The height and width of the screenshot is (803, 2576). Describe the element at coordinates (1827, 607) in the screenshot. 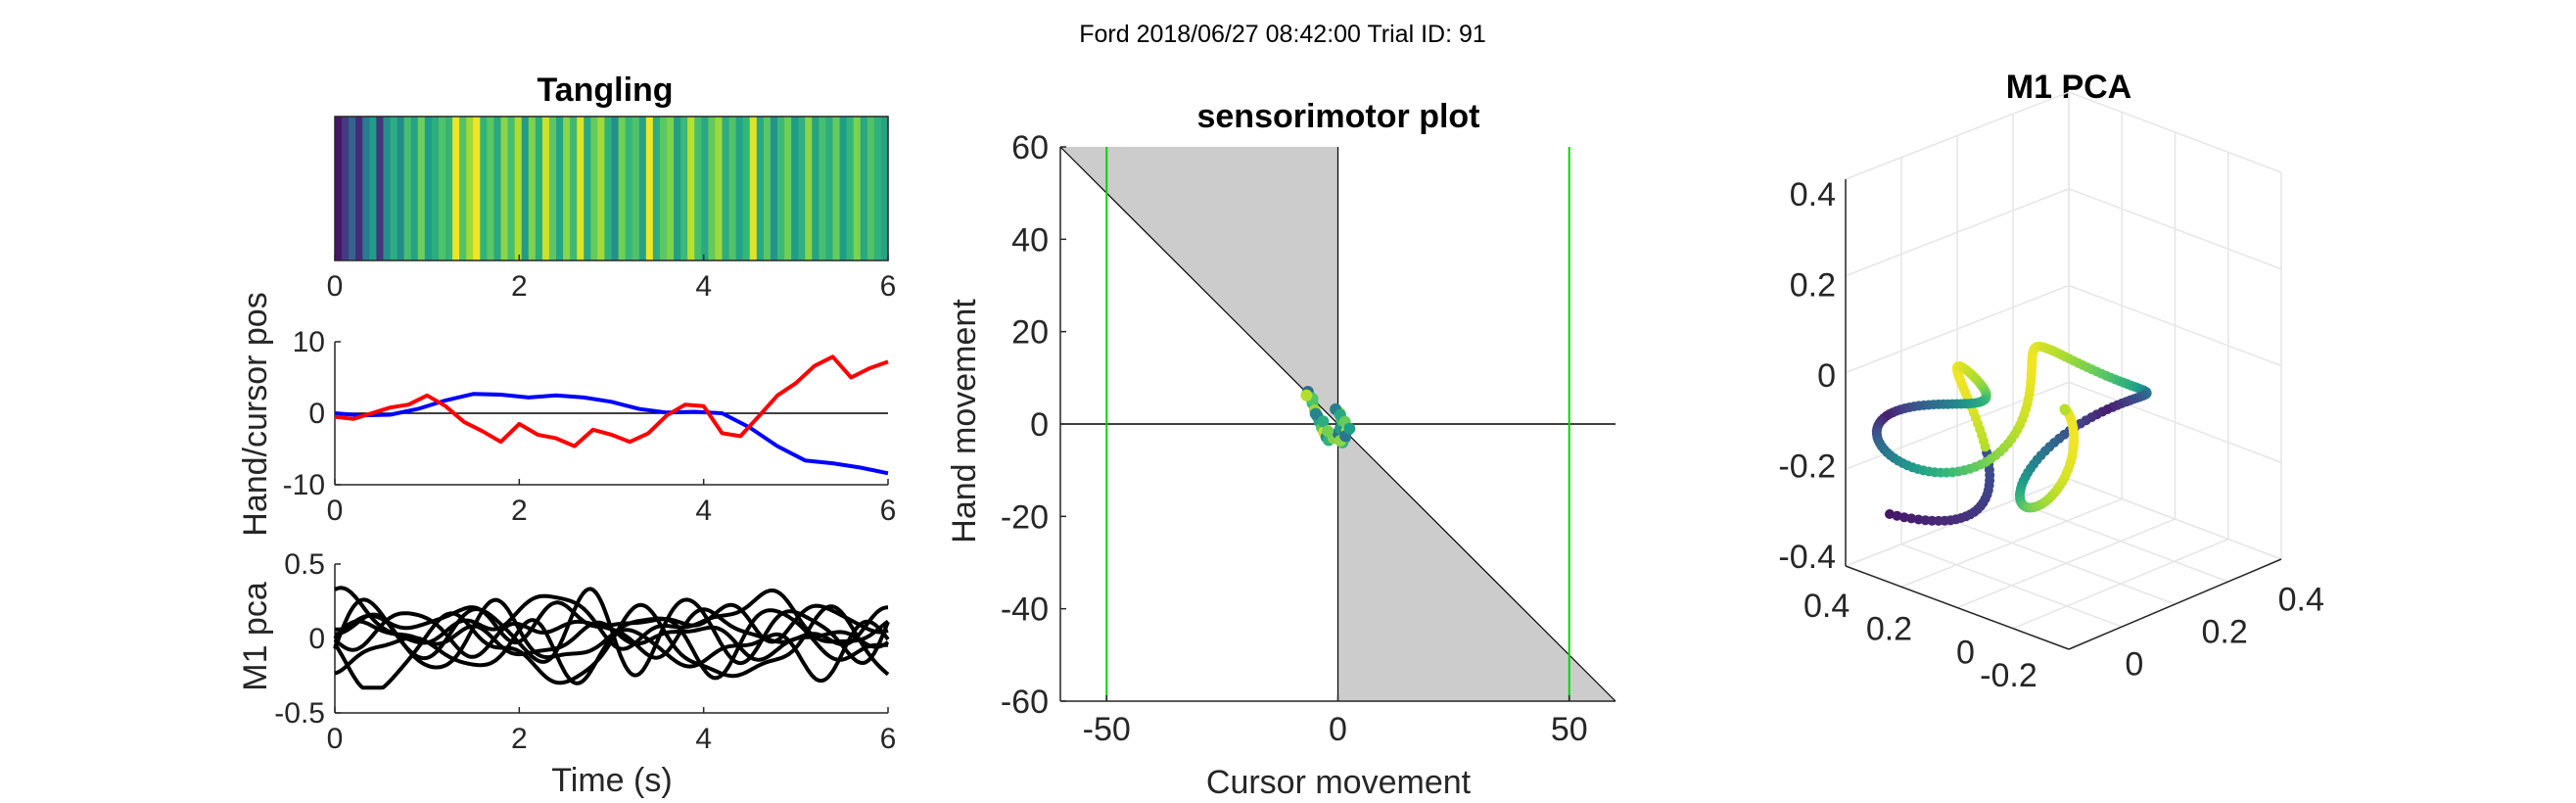

I see `pca3d-xtick-label: 0.4` at that location.